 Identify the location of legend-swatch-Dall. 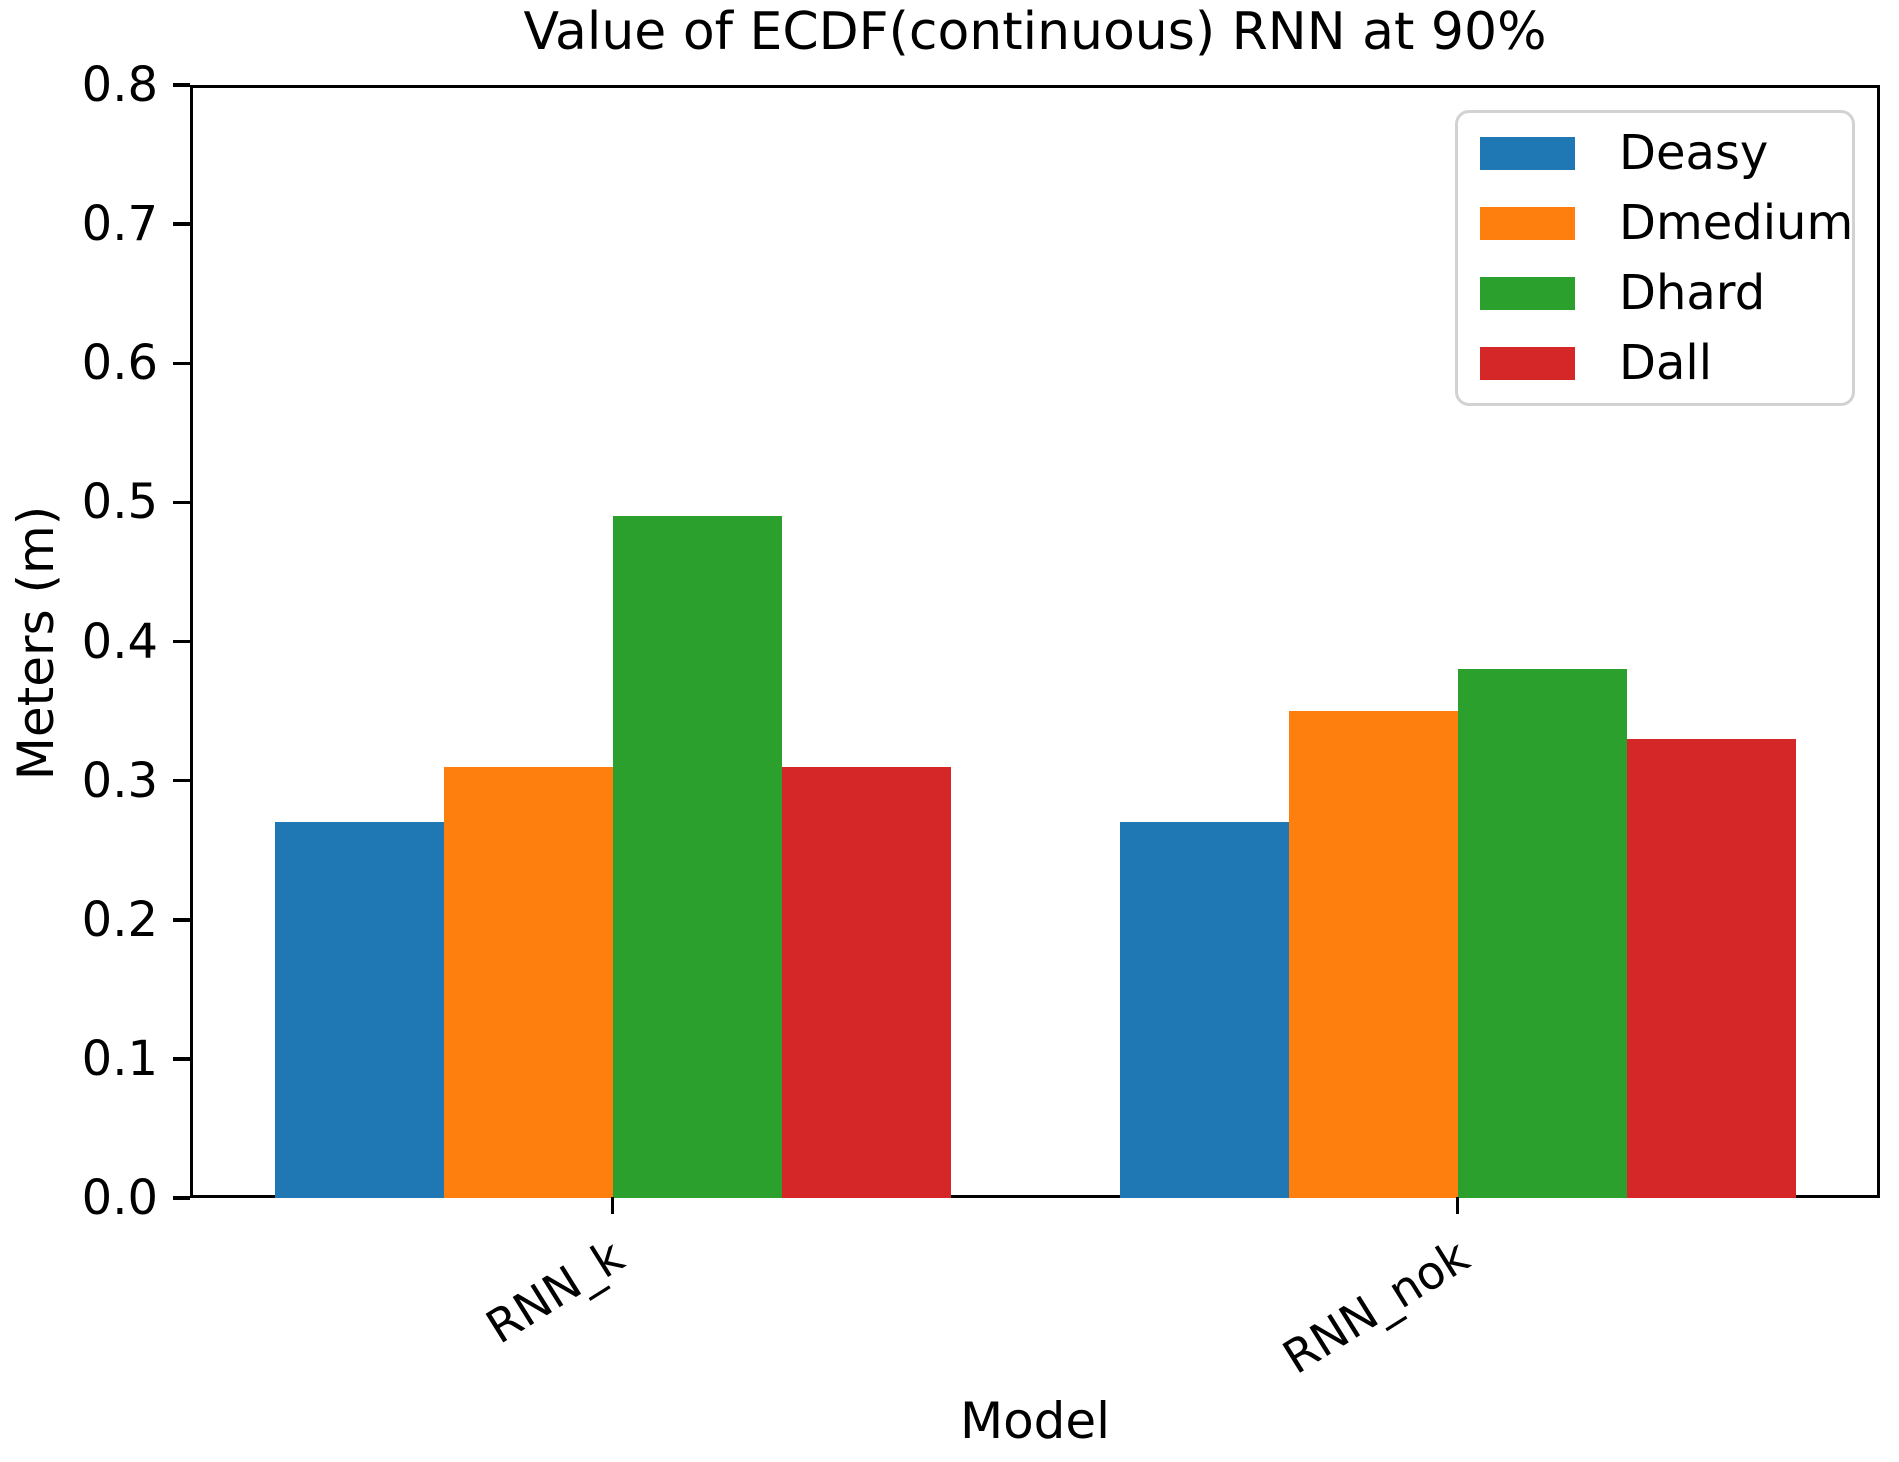
(1527, 363).